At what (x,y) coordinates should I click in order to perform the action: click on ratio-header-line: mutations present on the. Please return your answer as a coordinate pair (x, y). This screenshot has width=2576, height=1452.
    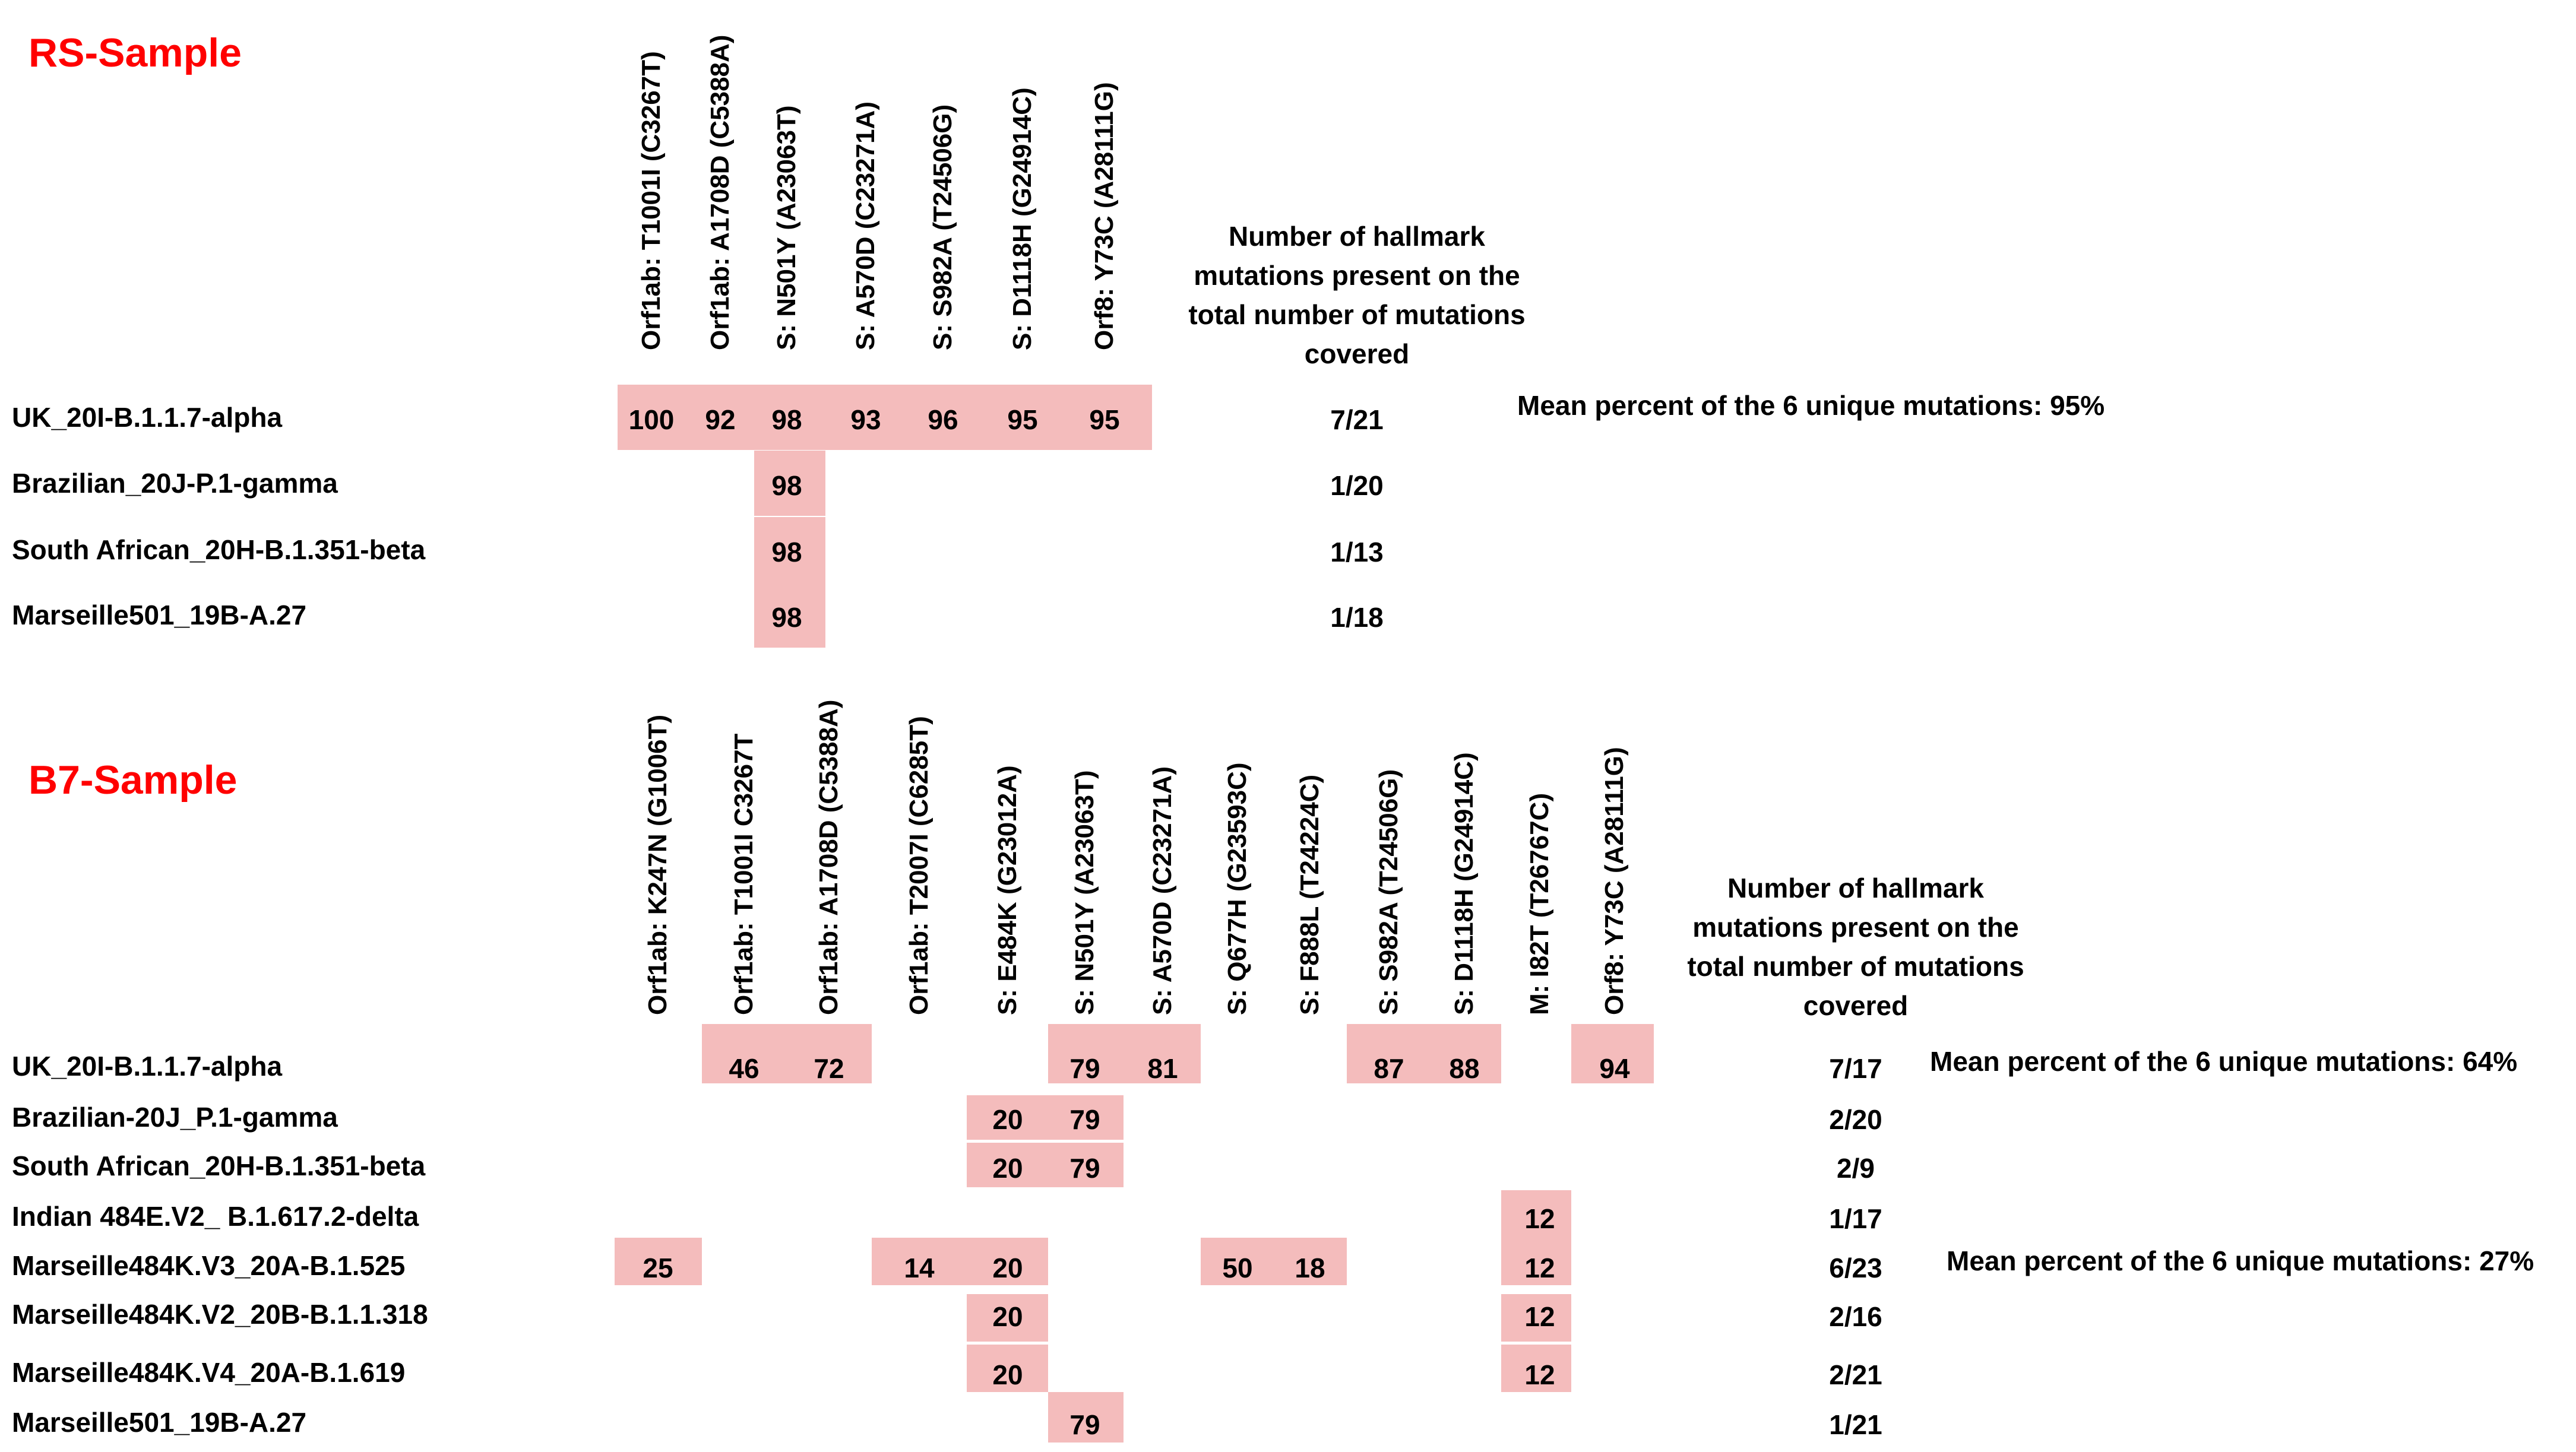
    Looking at the image, I should click on (1855, 927).